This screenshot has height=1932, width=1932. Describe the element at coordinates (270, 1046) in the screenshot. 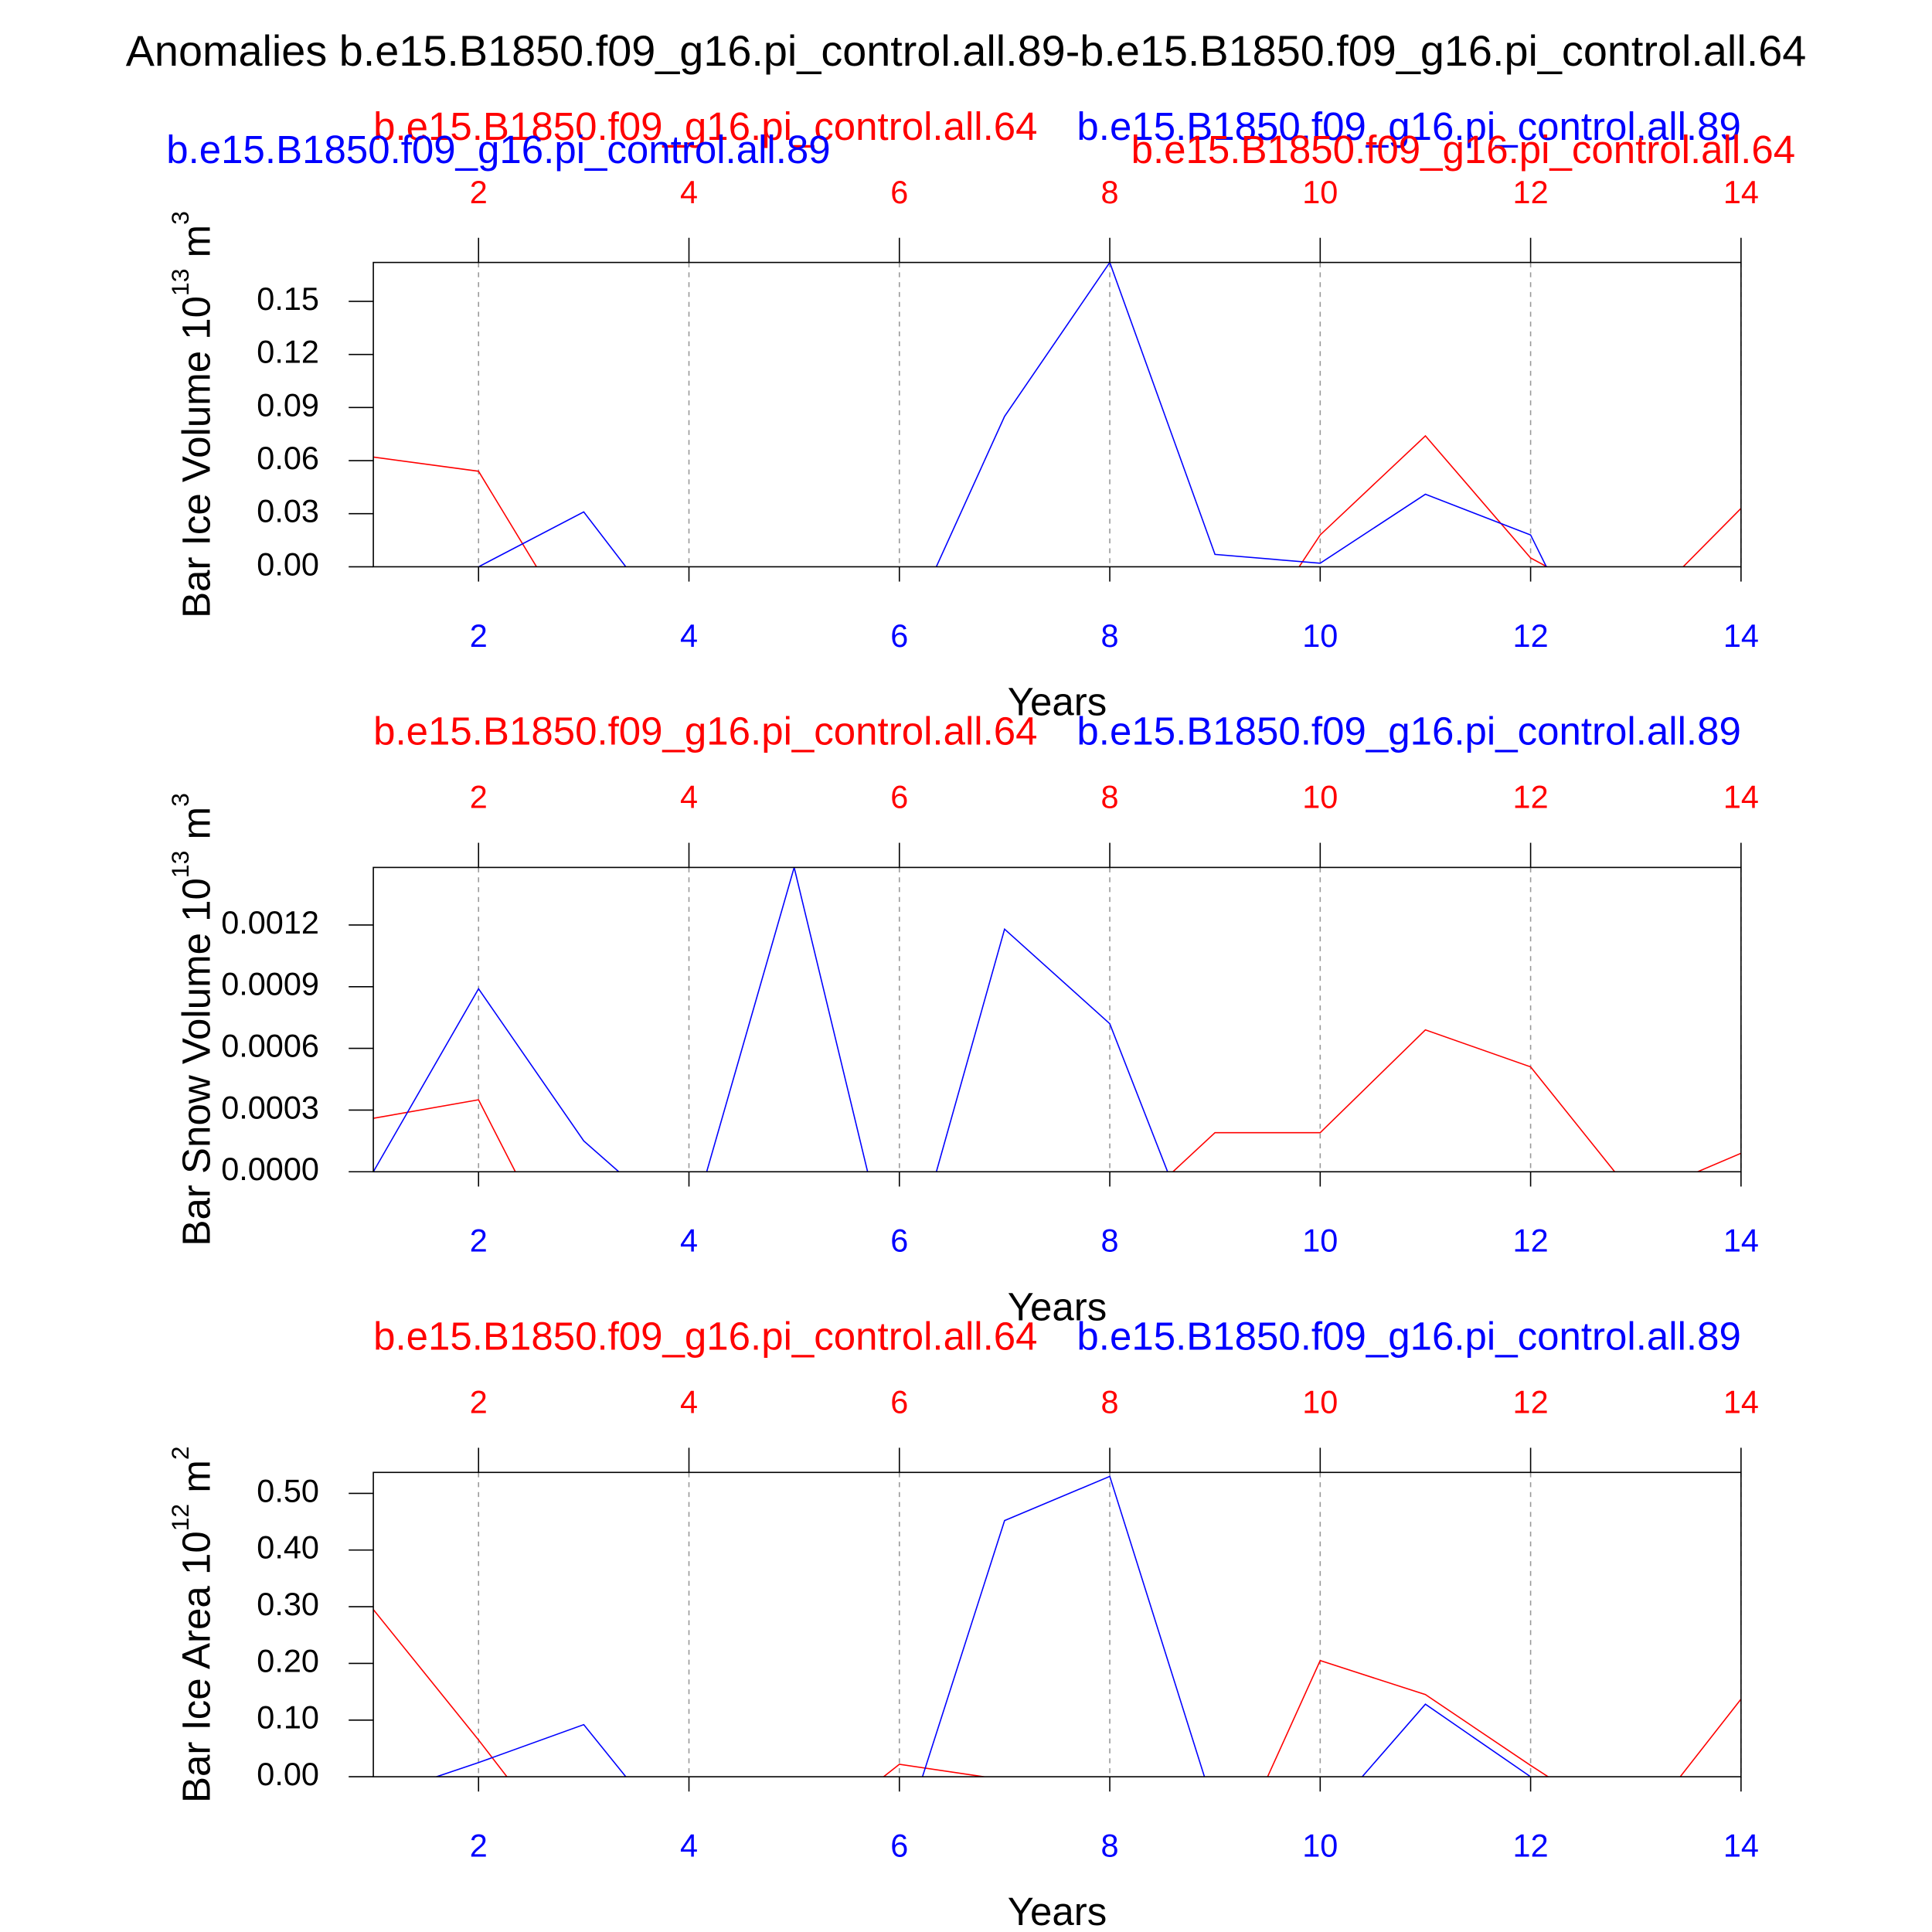

I see `y-tick-label: 0.0006` at that location.